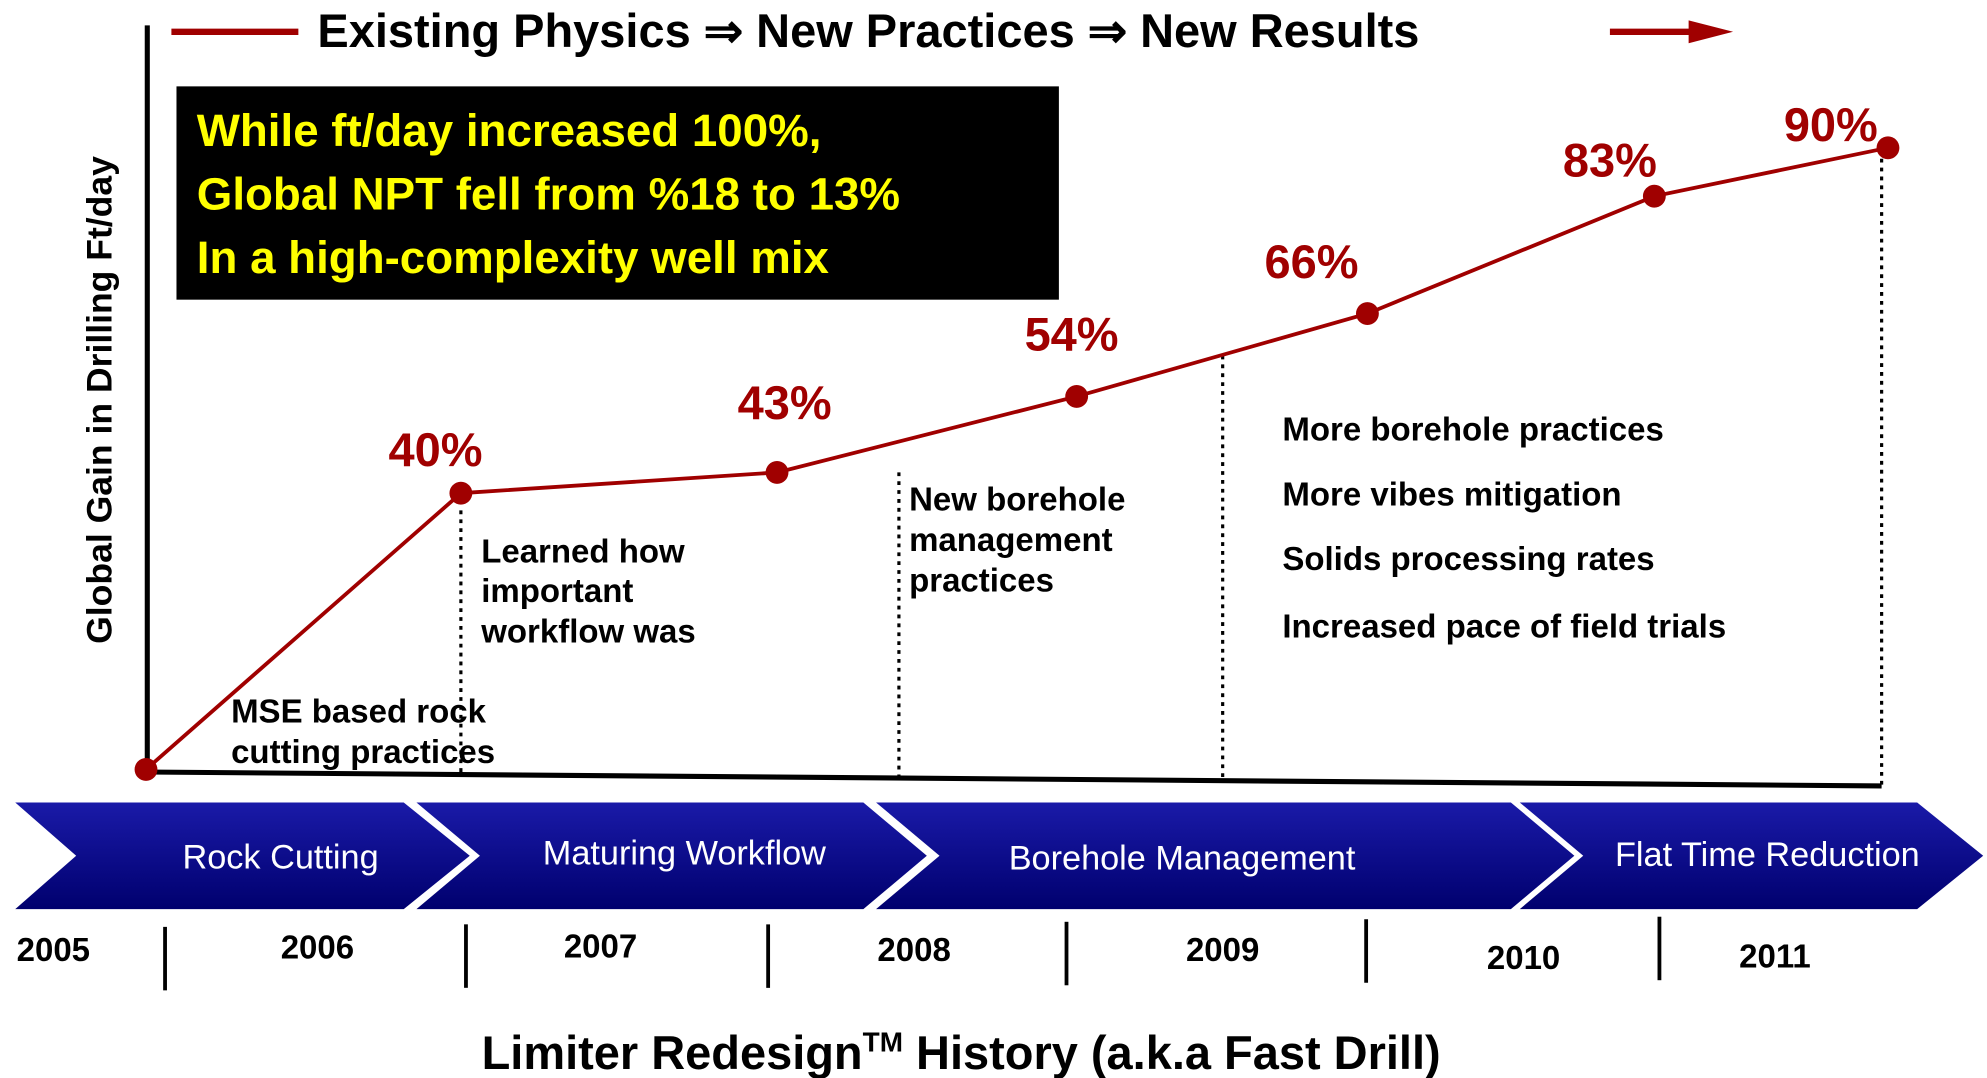 The height and width of the screenshot is (1078, 1987). Describe the element at coordinates (1472, 429) in the screenshot. I see `annotation: More borehole practices` at that location.